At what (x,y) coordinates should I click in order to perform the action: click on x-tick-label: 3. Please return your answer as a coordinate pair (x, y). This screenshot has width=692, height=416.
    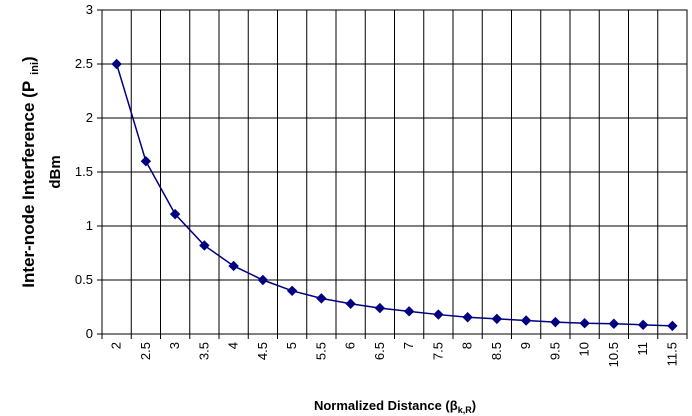
    Looking at the image, I should click on (174, 345).